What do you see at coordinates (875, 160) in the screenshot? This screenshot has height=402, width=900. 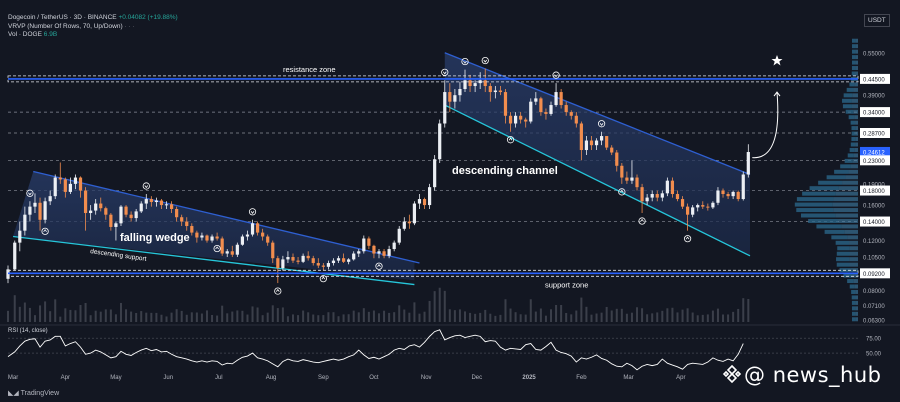 I see `level-price-tag` at bounding box center [875, 160].